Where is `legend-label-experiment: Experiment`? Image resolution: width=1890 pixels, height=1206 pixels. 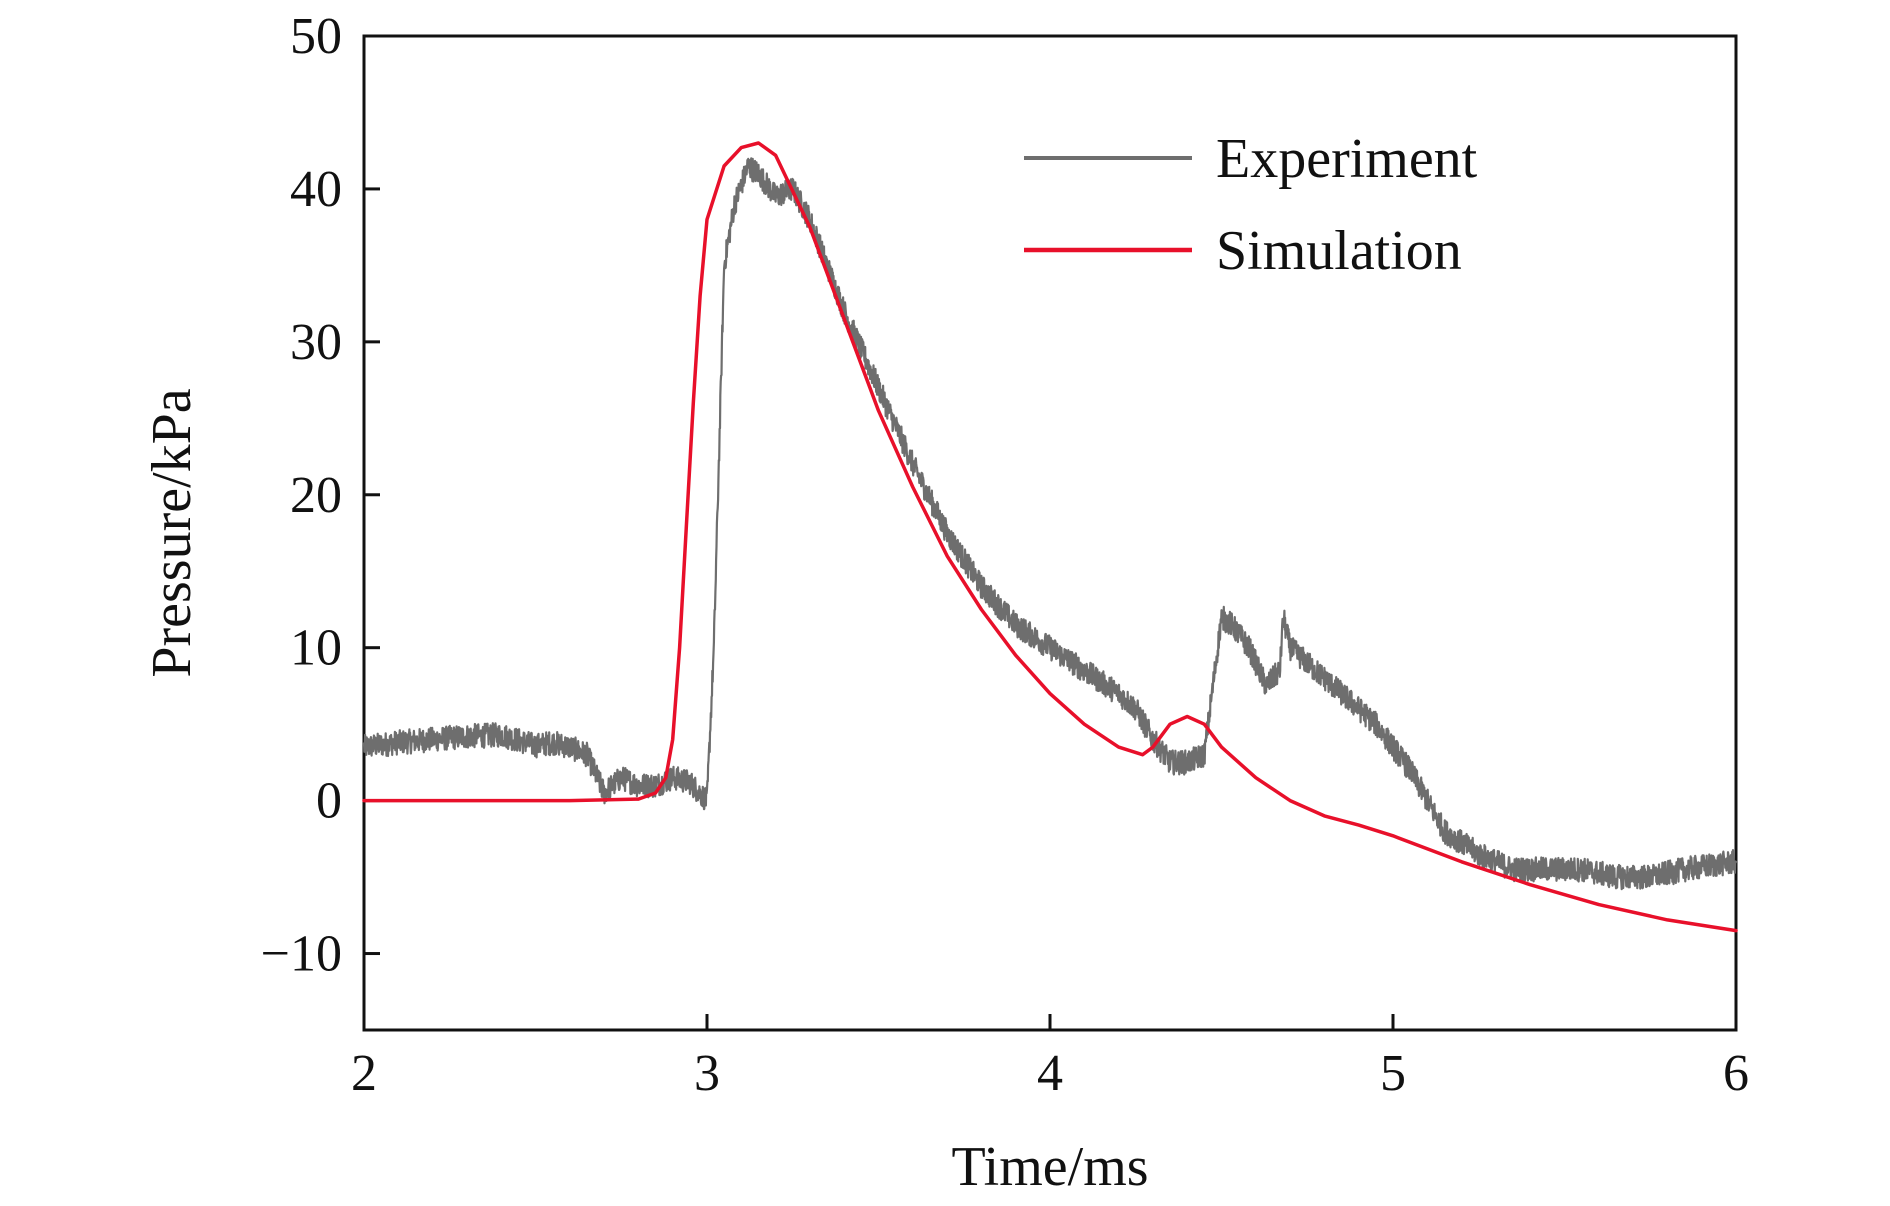
legend-label-experiment: Experiment is located at coordinates (1347, 159).